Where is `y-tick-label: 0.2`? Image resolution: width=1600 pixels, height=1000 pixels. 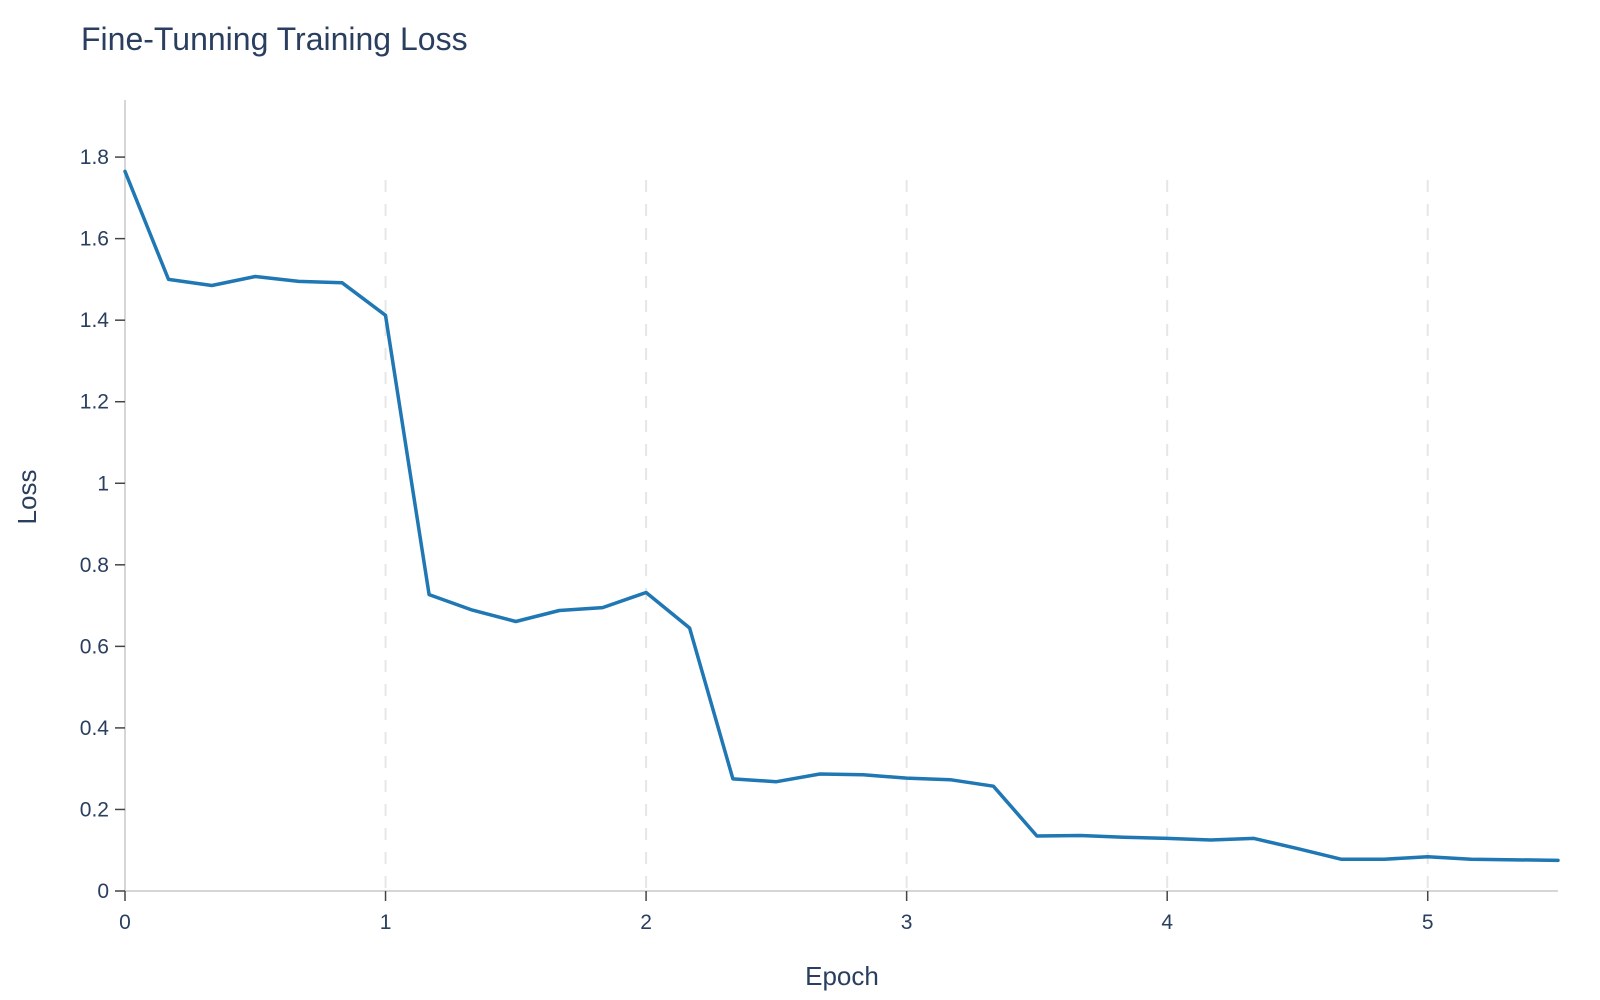
y-tick-label: 0.2 is located at coordinates (94, 809).